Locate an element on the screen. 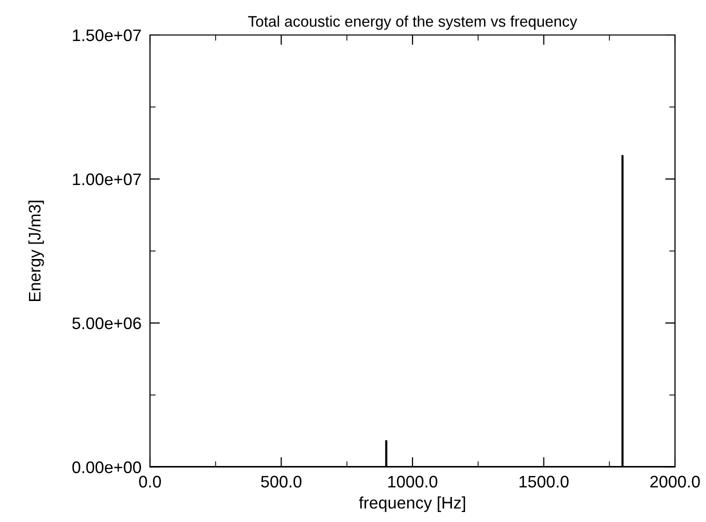 The height and width of the screenshot is (522, 706). y-tick-label: 1.00e+07 is located at coordinates (106, 179).